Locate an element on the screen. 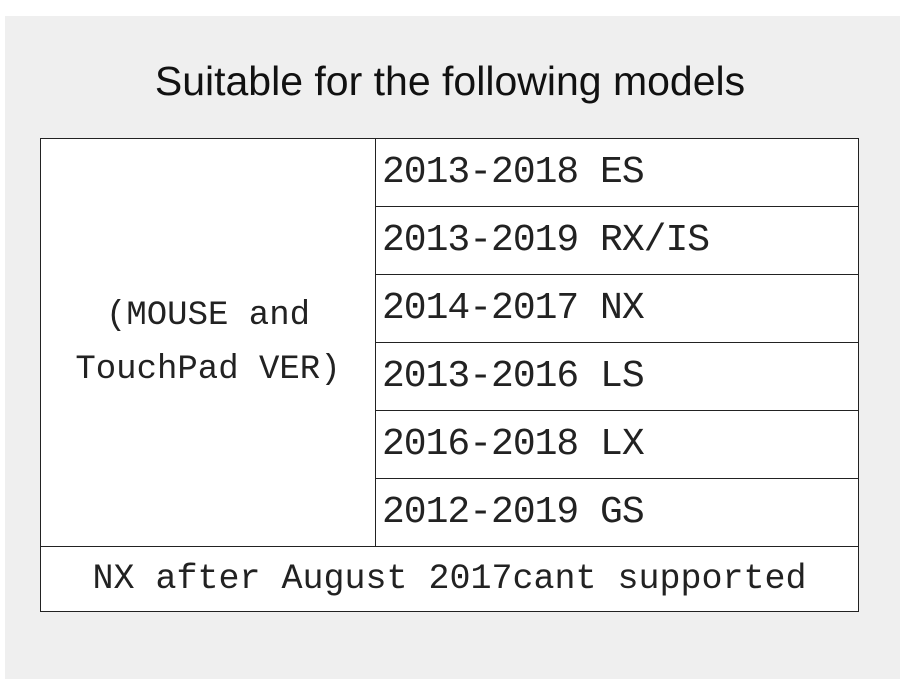 This screenshot has width=900, height=689. footer-note: NX after August 2017cant supported is located at coordinates (449, 579).